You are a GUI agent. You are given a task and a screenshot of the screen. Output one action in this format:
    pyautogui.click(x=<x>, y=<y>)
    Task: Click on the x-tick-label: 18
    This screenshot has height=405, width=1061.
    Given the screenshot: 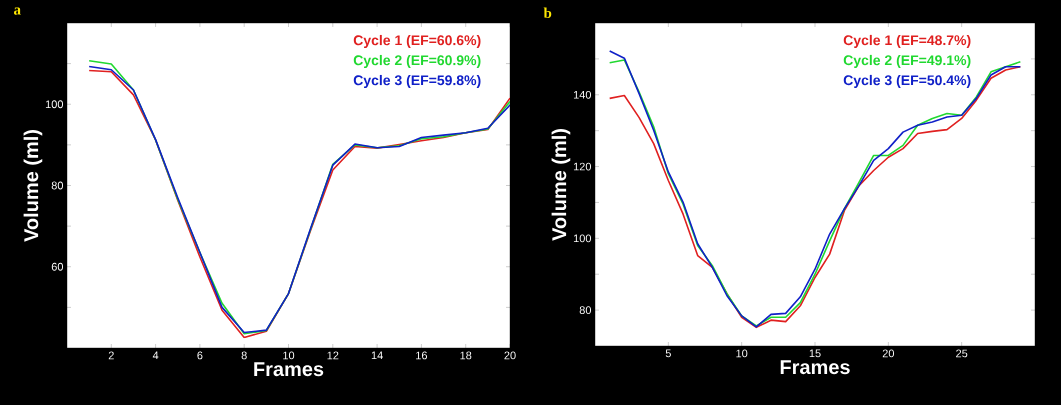 What is the action you would take?
    pyautogui.click(x=466, y=355)
    